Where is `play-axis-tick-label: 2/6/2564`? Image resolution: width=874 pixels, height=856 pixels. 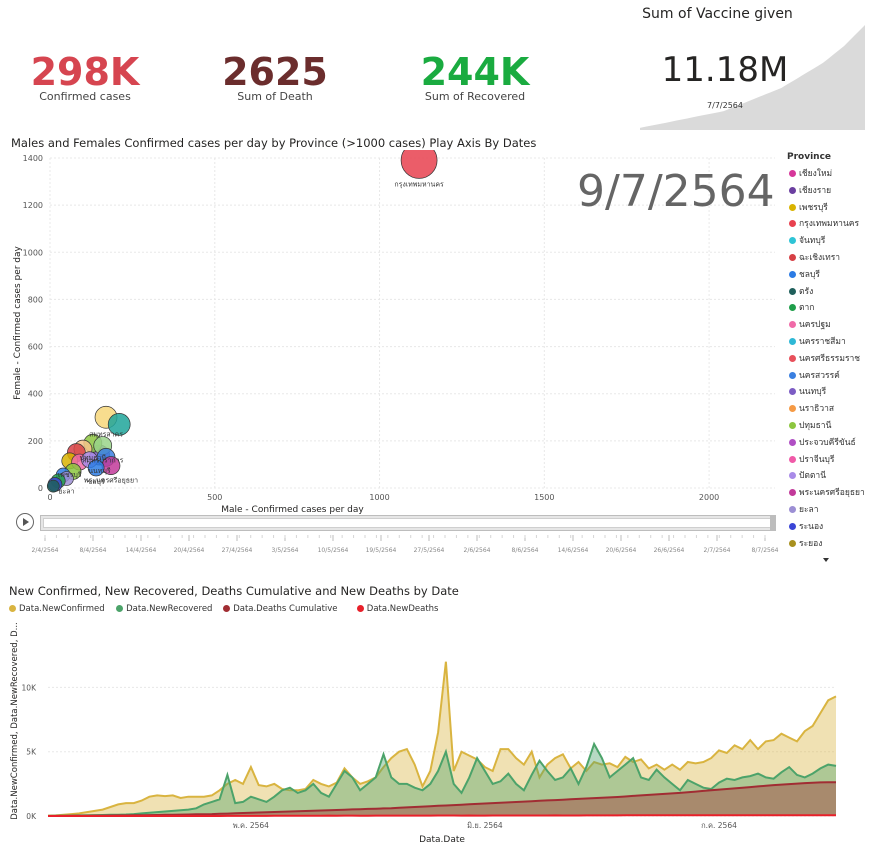
play-axis-tick-label: 2/6/2564 is located at coordinates (477, 550).